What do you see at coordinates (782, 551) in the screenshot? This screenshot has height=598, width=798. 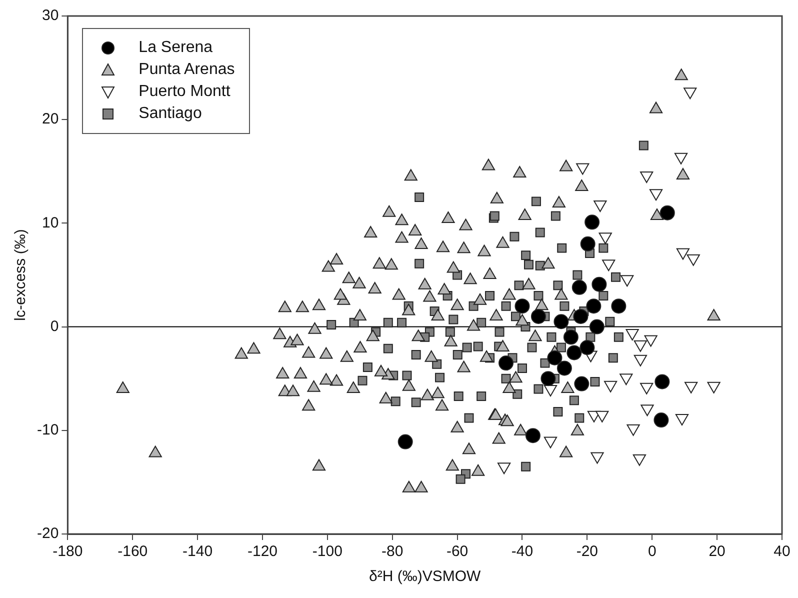 I see `x-tick-label: 40` at bounding box center [782, 551].